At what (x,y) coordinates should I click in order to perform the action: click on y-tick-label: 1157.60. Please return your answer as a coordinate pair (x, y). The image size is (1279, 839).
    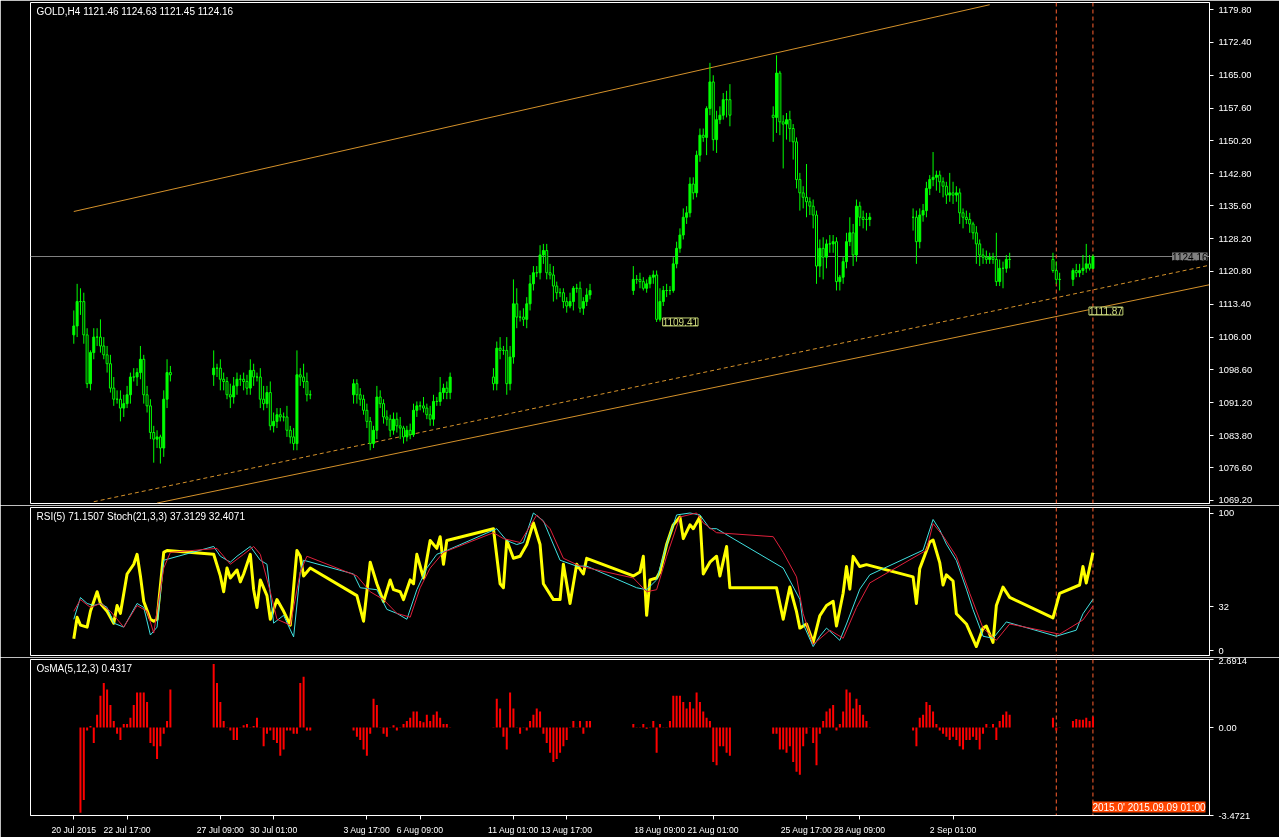
    Looking at the image, I should click on (1235, 108).